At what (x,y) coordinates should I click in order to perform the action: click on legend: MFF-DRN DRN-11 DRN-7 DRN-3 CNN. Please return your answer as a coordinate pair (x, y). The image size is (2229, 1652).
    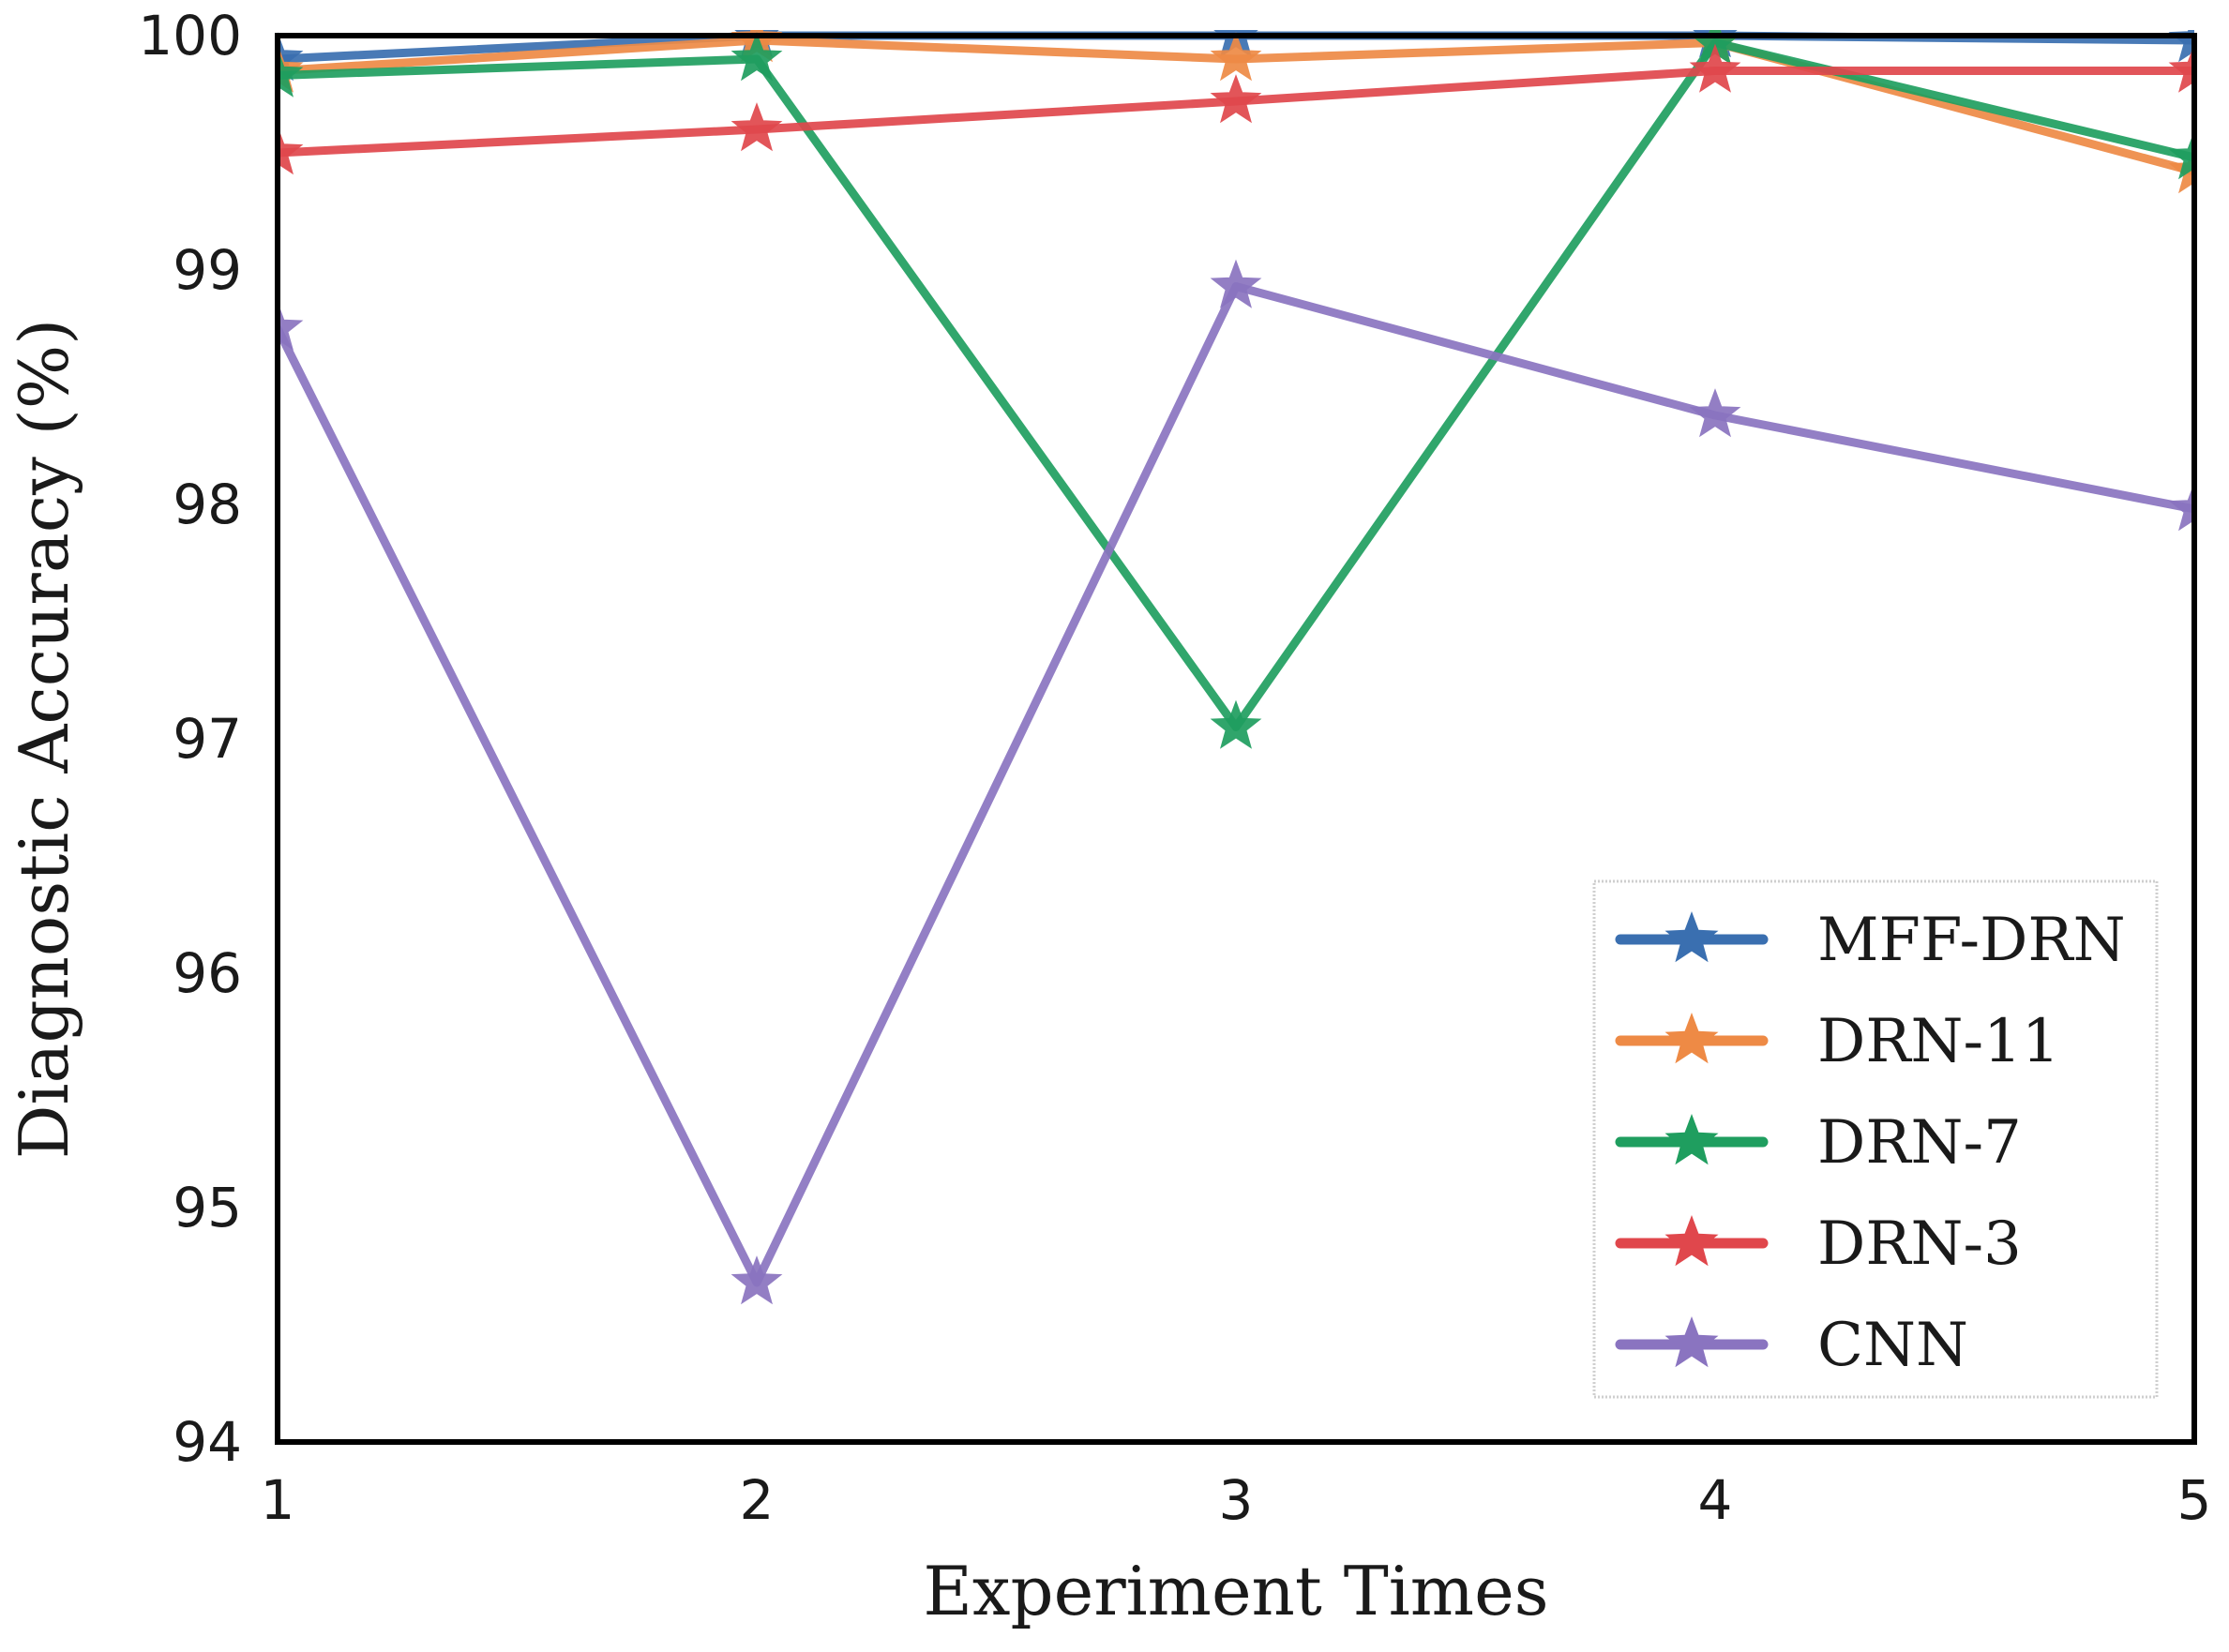
    Looking at the image, I should click on (1875, 1139).